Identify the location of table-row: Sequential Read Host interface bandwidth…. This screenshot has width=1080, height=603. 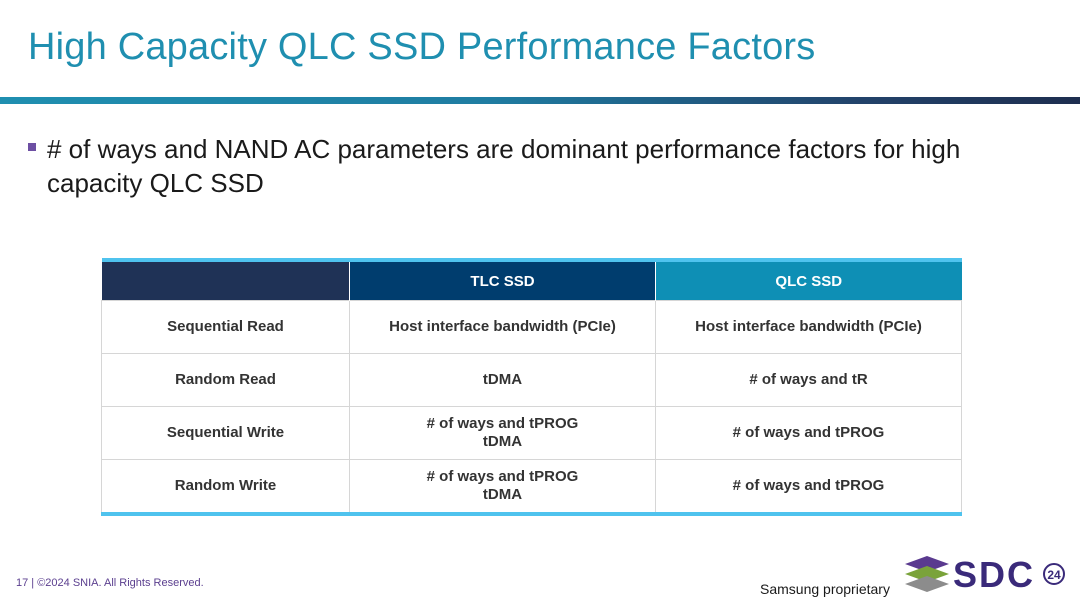
(531, 327).